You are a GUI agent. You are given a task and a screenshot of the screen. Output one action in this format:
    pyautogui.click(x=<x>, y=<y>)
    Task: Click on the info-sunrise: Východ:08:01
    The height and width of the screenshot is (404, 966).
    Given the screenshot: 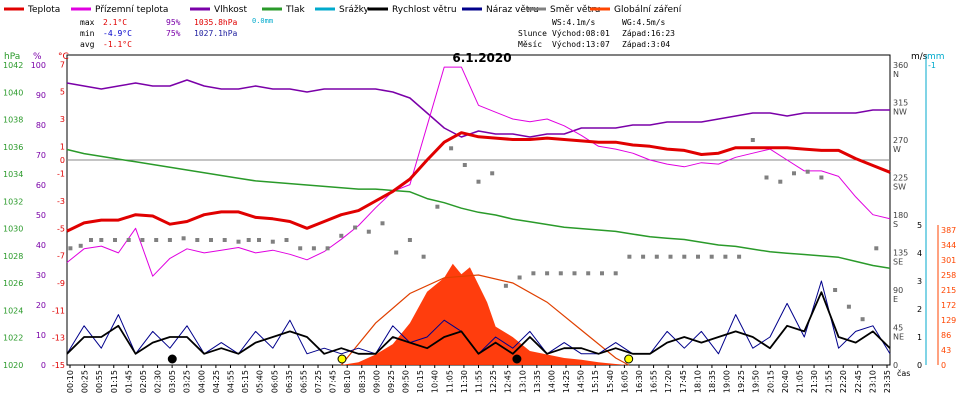 What is the action you would take?
    pyautogui.click(x=581, y=33)
    